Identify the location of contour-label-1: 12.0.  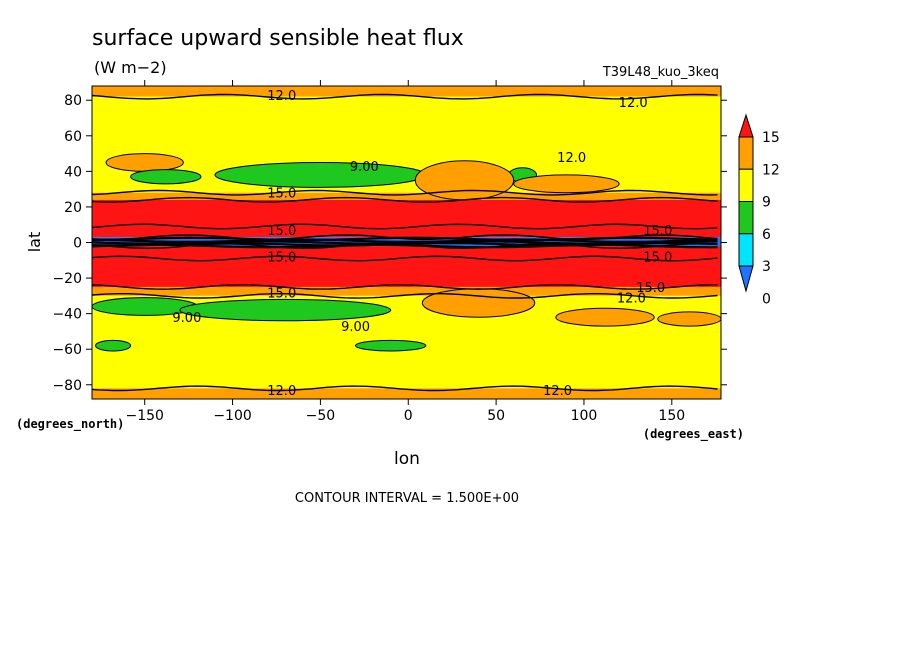
(633, 103).